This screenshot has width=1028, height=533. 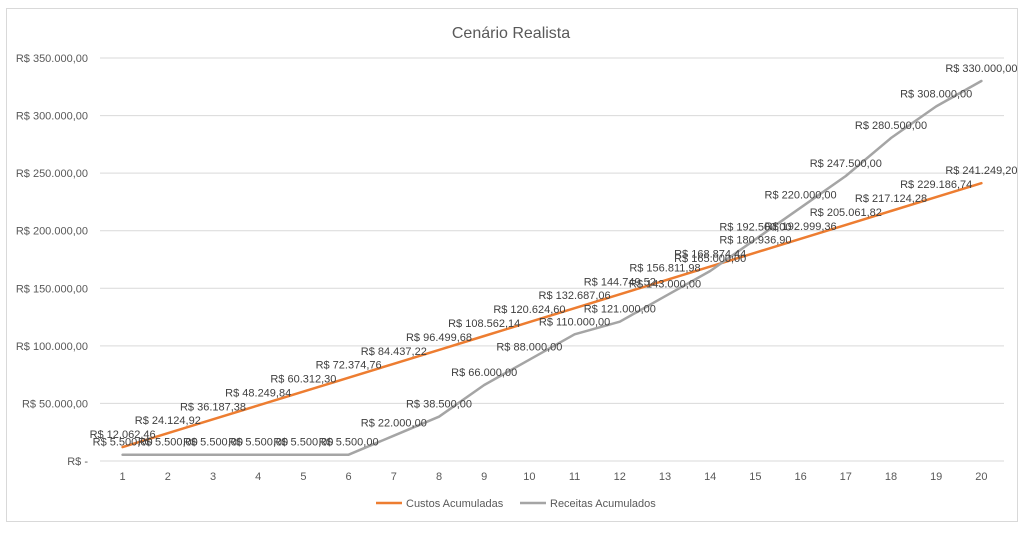 I want to click on data-label: R$ 143.000,00, so click(x=665, y=284).